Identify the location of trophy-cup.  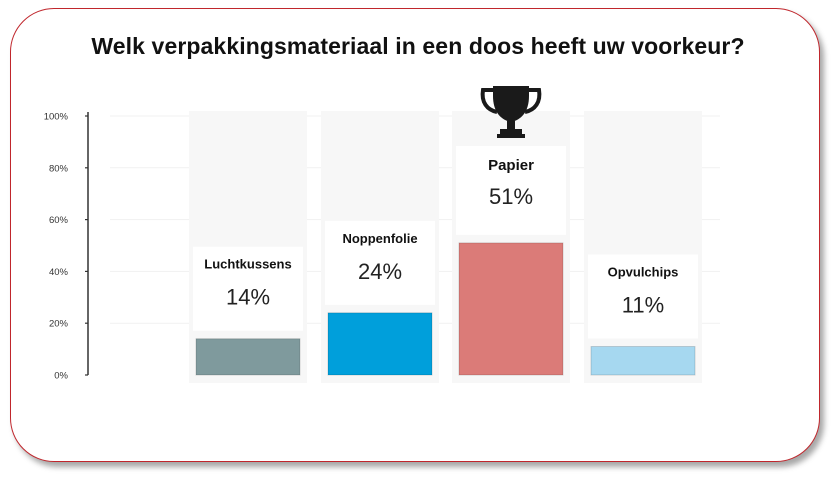
(511, 104).